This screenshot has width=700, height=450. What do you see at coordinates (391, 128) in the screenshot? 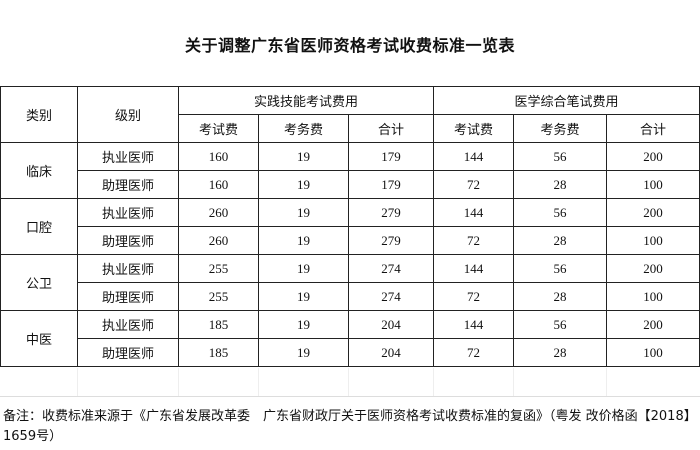
I see `header-practical-total: 合计` at bounding box center [391, 128].